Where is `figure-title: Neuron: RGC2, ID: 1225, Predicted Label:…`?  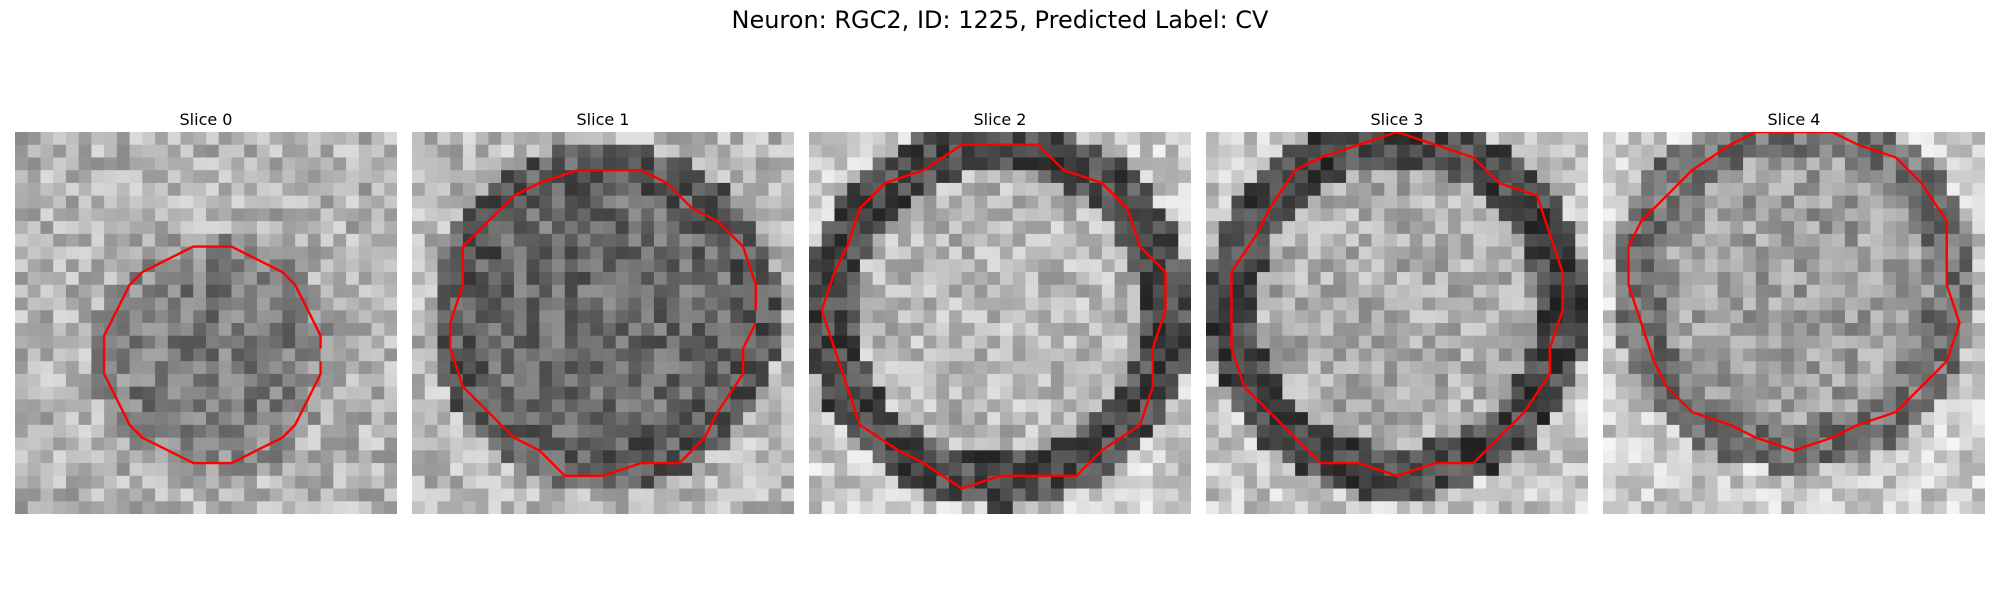
figure-title: Neuron: RGC2, ID: 1225, Predicted Label:… is located at coordinates (1000, 20).